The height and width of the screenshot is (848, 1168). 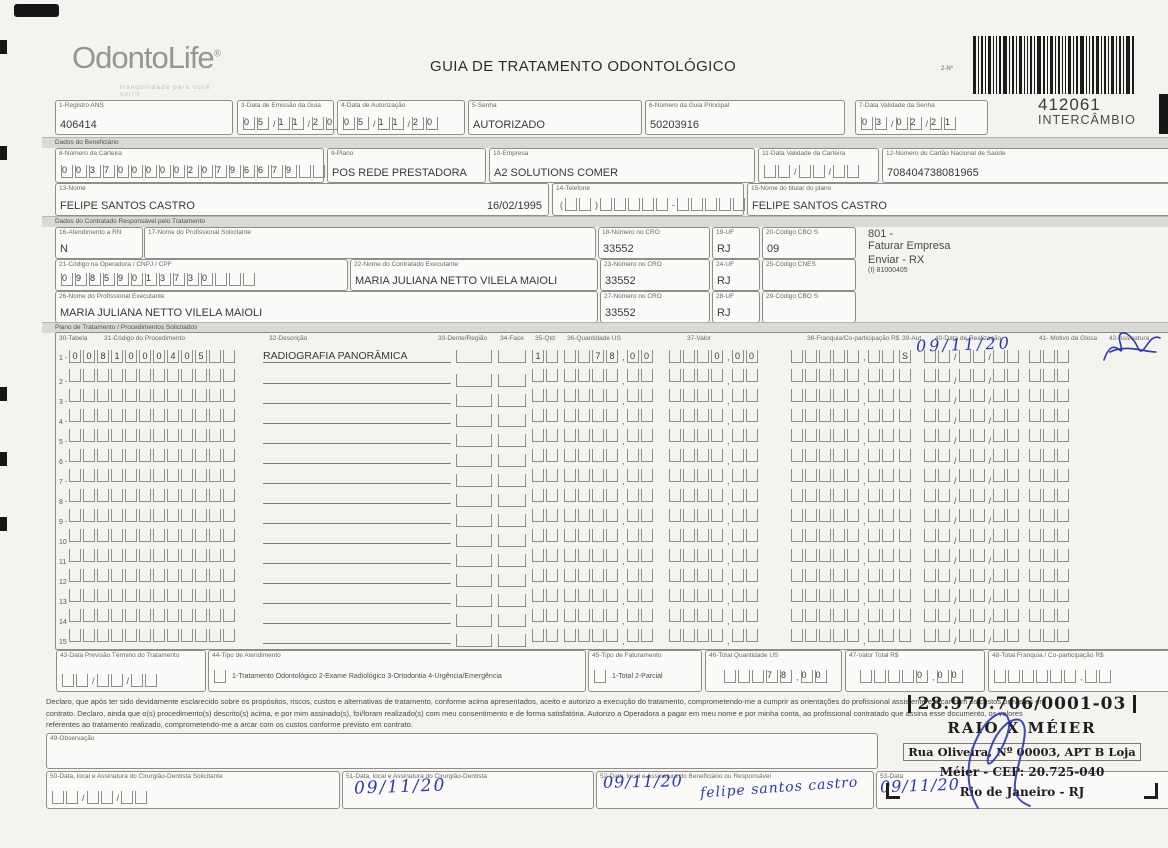 What do you see at coordinates (906, 378) in the screenshot?
I see `aut-comb` at bounding box center [906, 378].